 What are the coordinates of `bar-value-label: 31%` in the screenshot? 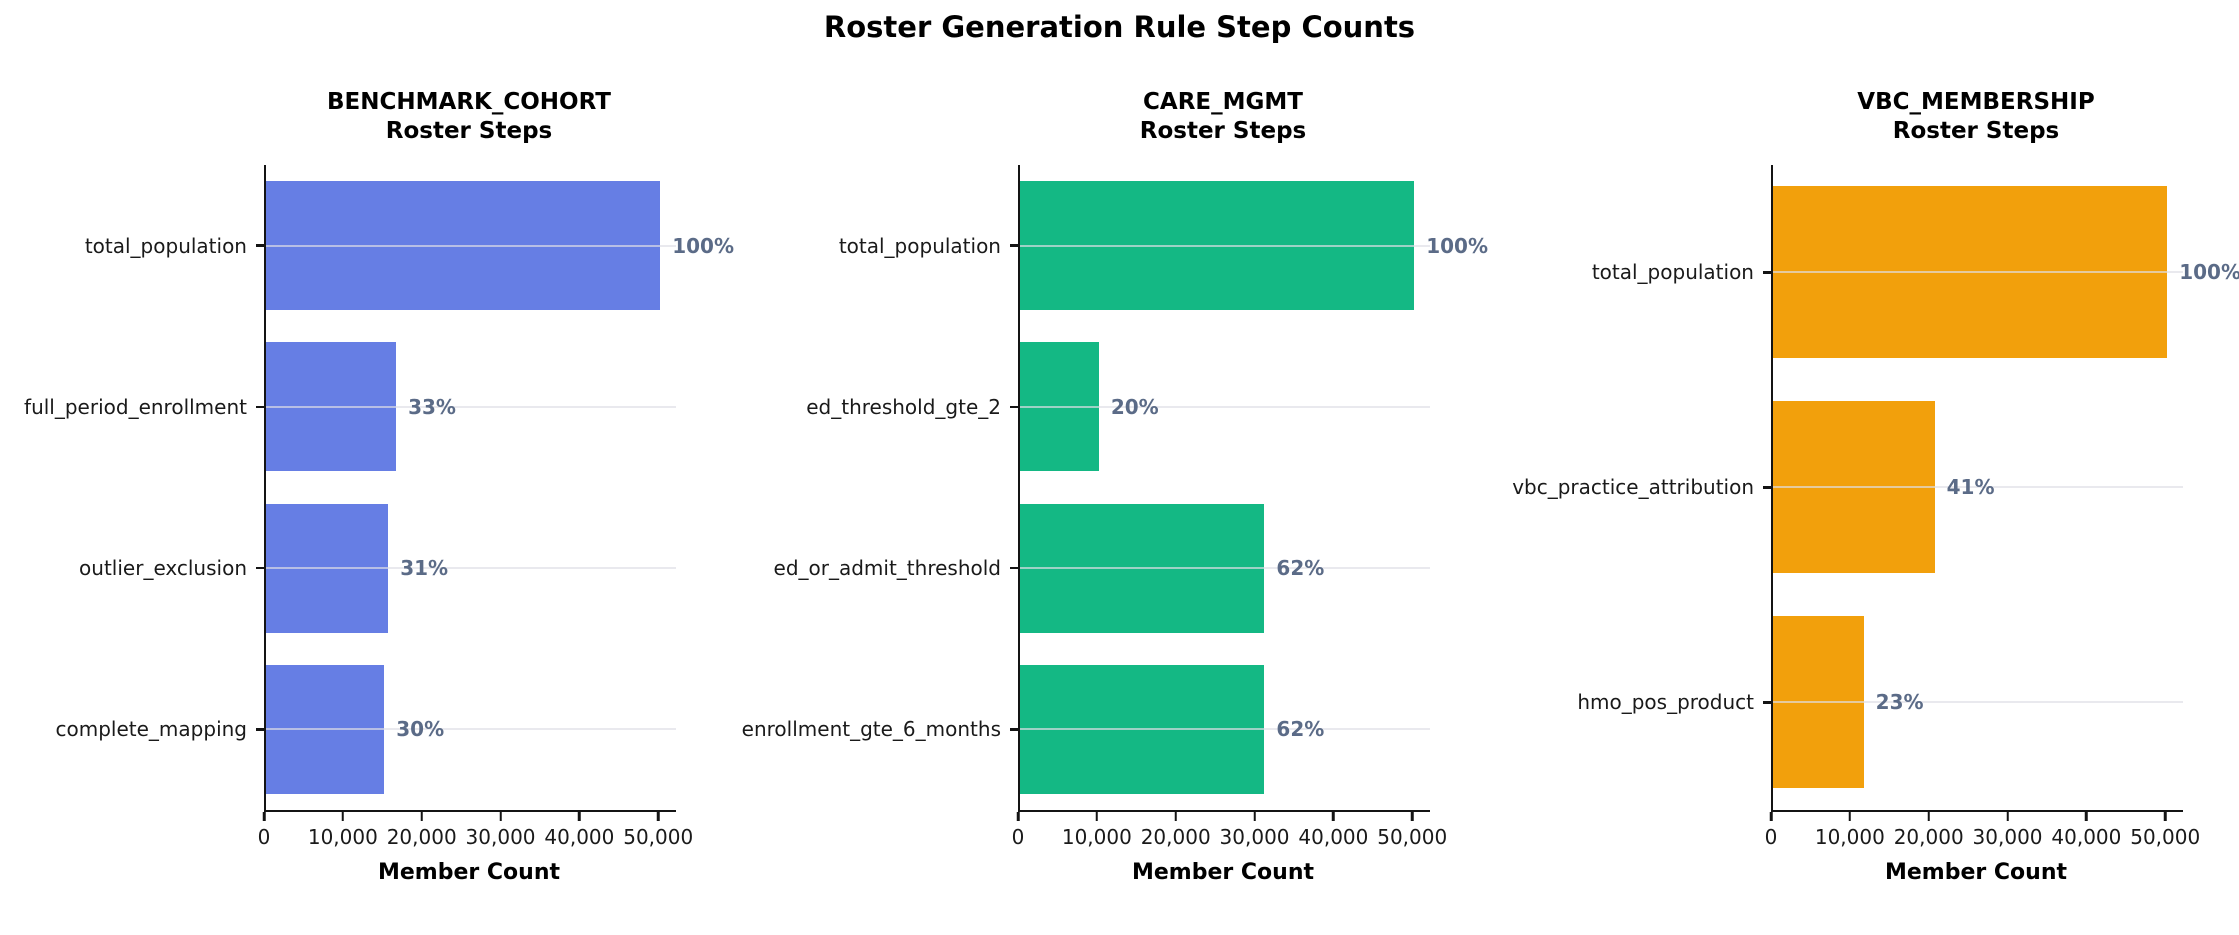 It's located at (424, 568).